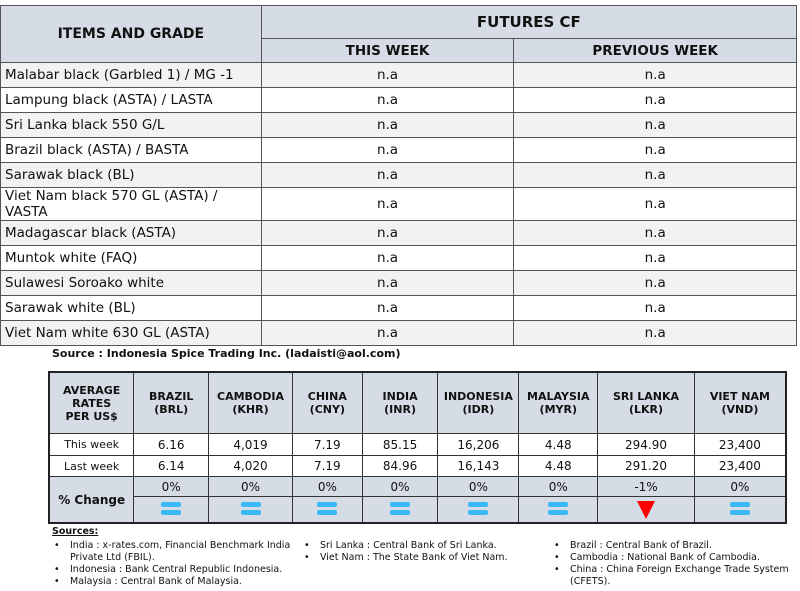 The width and height of the screenshot is (800, 591). What do you see at coordinates (558, 466) in the screenshot?
I see `last-week-rate: 4.48` at bounding box center [558, 466].